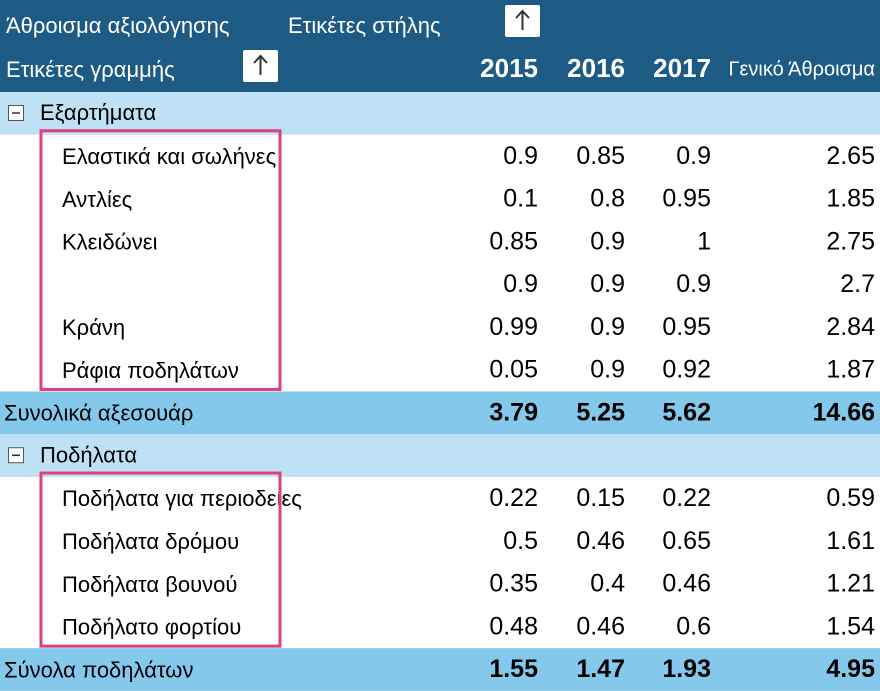 The height and width of the screenshot is (691, 880). What do you see at coordinates (513, 327) in the screenshot?
I see `value-cell: 0.99` at bounding box center [513, 327].